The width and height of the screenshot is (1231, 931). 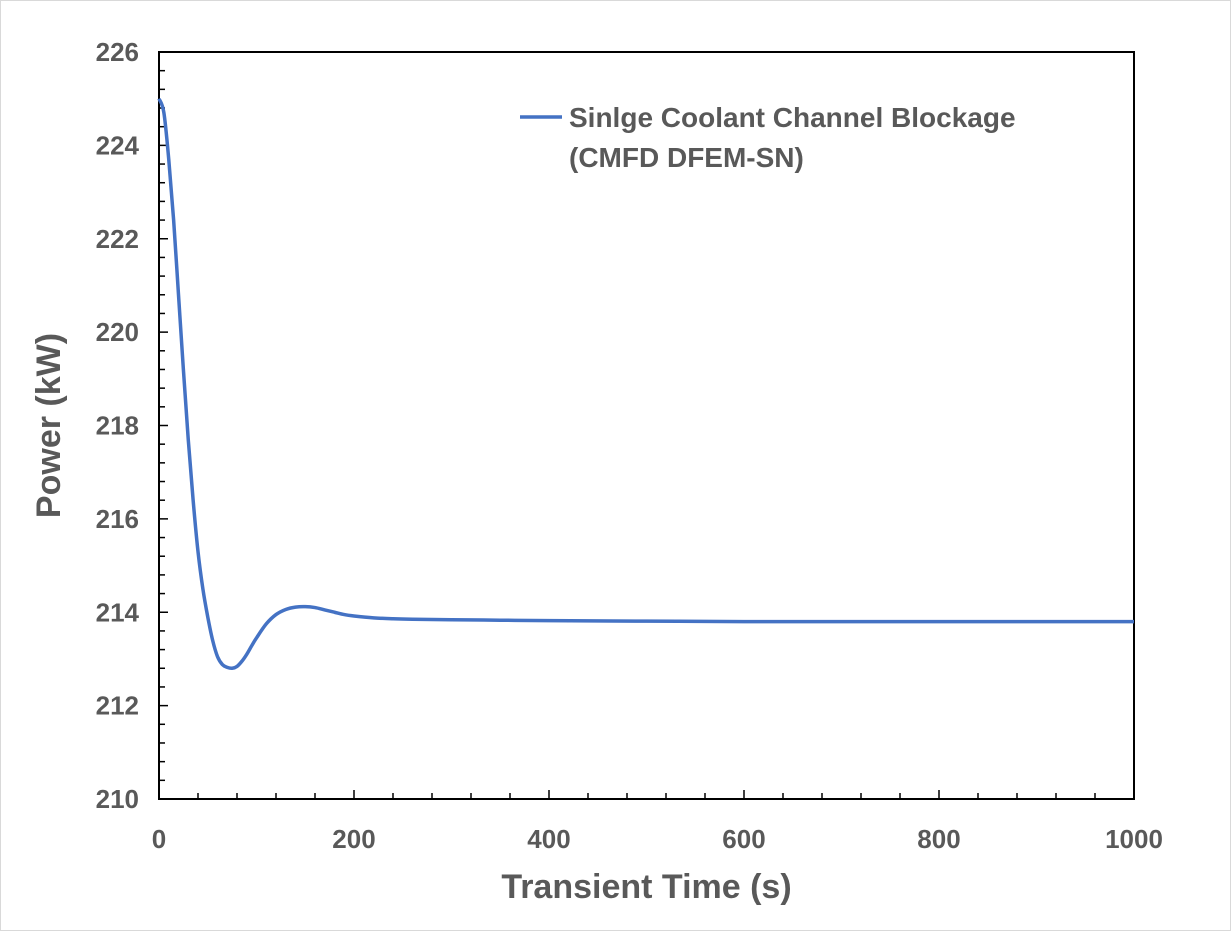 I want to click on x-tick-label: 600, so click(x=743, y=839).